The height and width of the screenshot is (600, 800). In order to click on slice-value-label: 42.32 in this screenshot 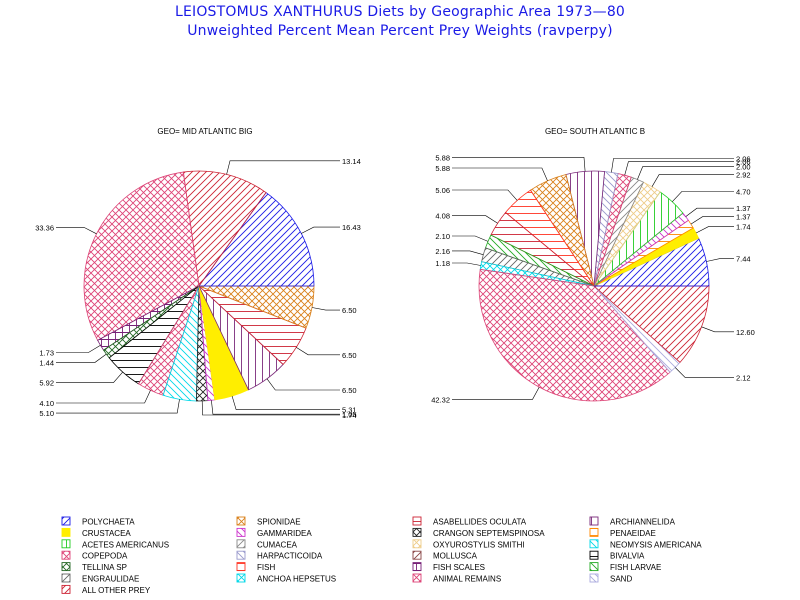, I will do `click(440, 399)`.